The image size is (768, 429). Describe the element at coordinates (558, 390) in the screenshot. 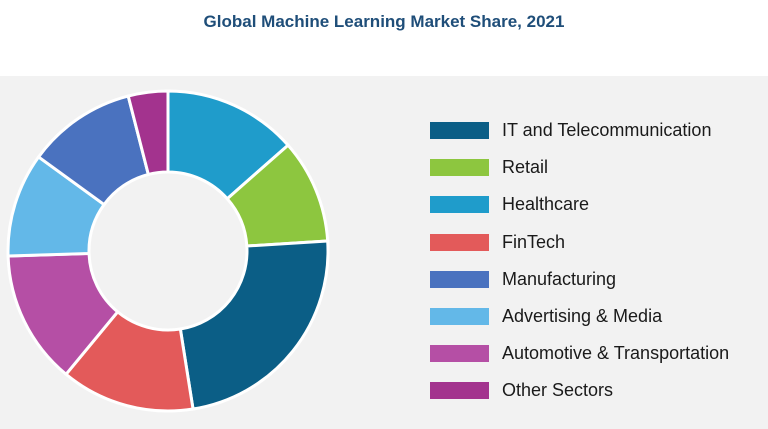

I see `legend-label: Other Sectors` at that location.